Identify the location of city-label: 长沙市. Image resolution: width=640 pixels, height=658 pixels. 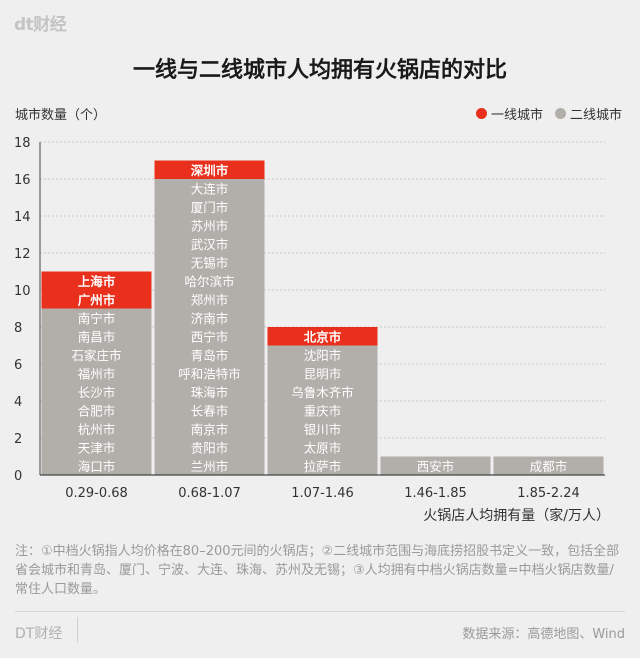
(97, 392).